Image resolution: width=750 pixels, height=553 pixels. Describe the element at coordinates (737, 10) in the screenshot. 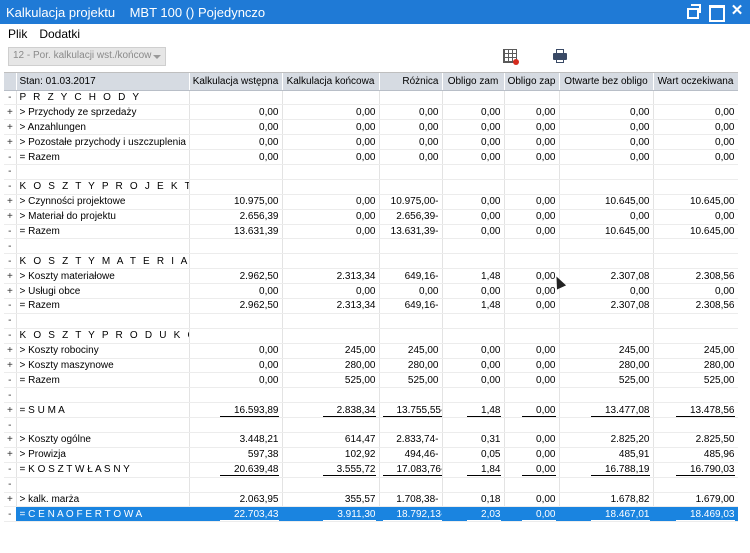

I see `close-icon: ✕` at that location.